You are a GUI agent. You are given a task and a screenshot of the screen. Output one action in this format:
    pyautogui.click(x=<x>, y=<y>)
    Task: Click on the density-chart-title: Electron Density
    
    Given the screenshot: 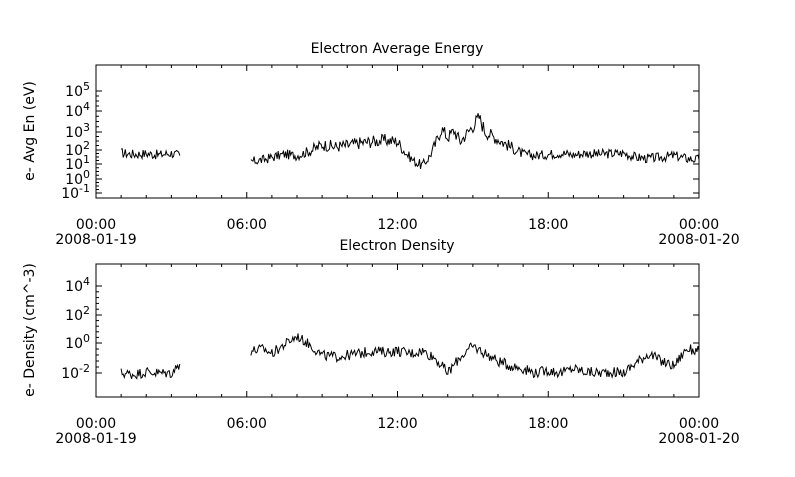 What is the action you would take?
    pyautogui.click(x=396, y=246)
    